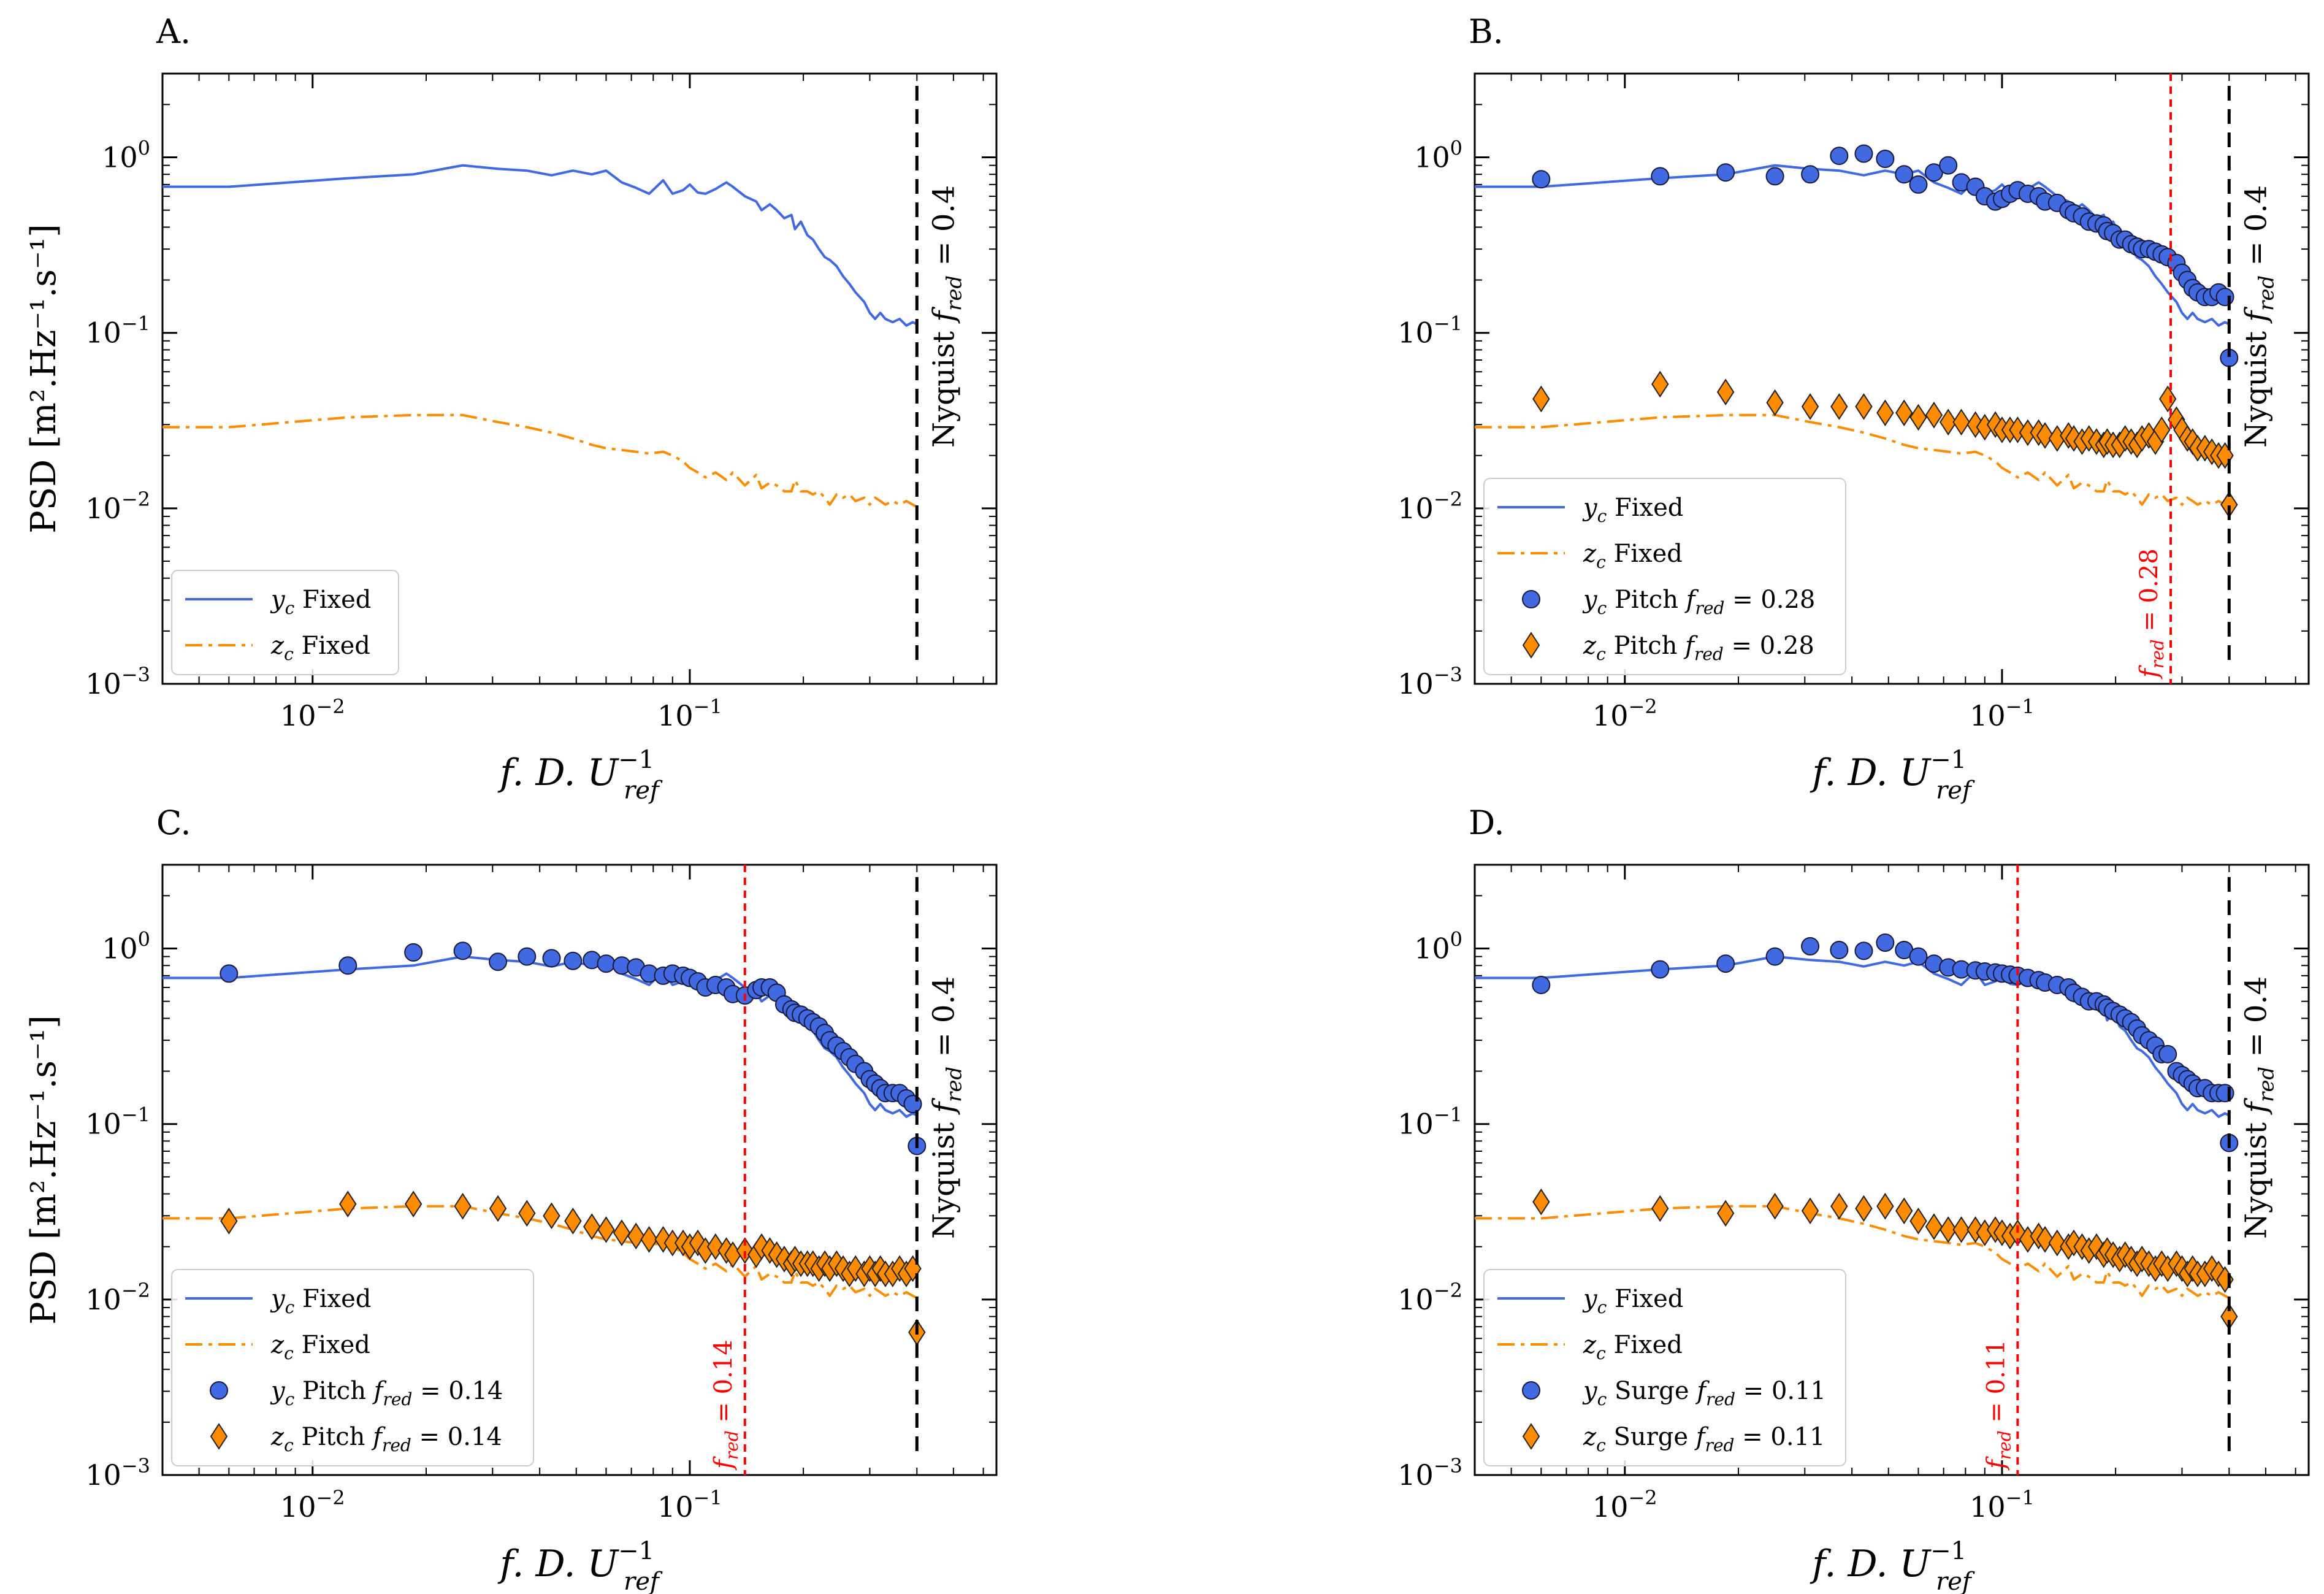 This screenshot has height=1594, width=2324. Describe the element at coordinates (1699, 602) in the screenshot. I see `legend-label: yc Pitch fred = 0.28` at that location.